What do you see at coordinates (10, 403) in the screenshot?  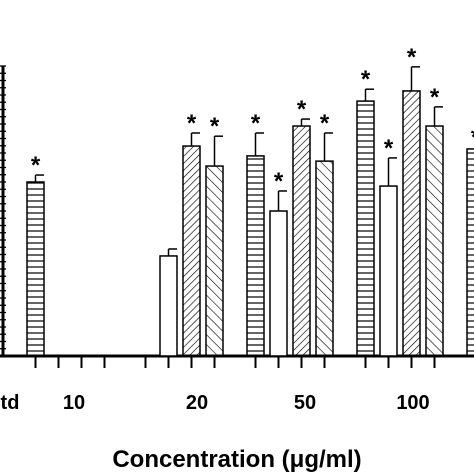 I see `x-tick-label: td` at bounding box center [10, 403].